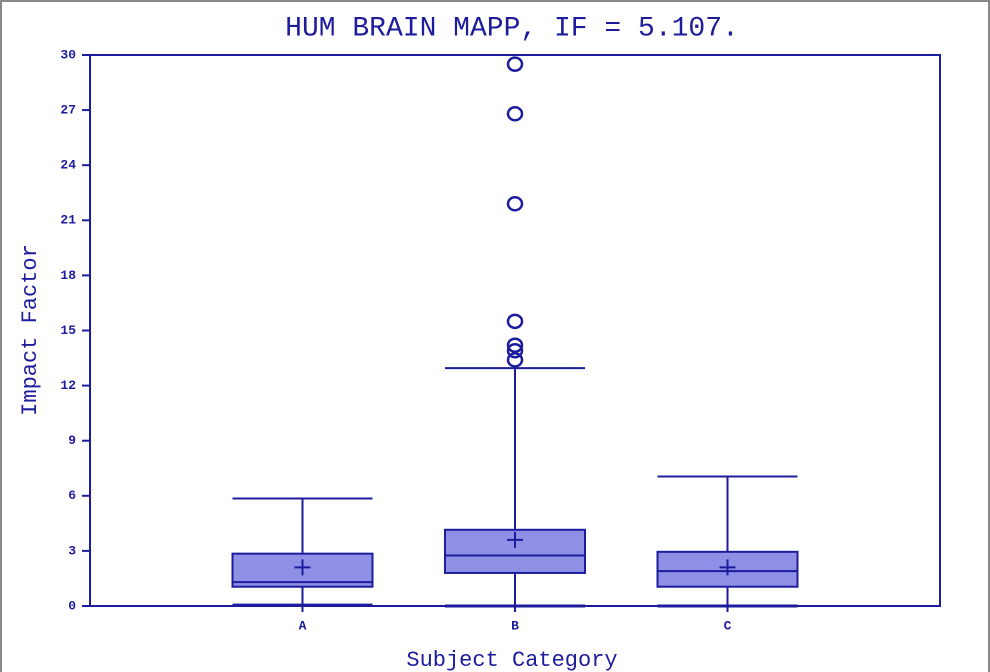 This screenshot has height=672, width=990. I want to click on x-tick-label: C, so click(728, 625).